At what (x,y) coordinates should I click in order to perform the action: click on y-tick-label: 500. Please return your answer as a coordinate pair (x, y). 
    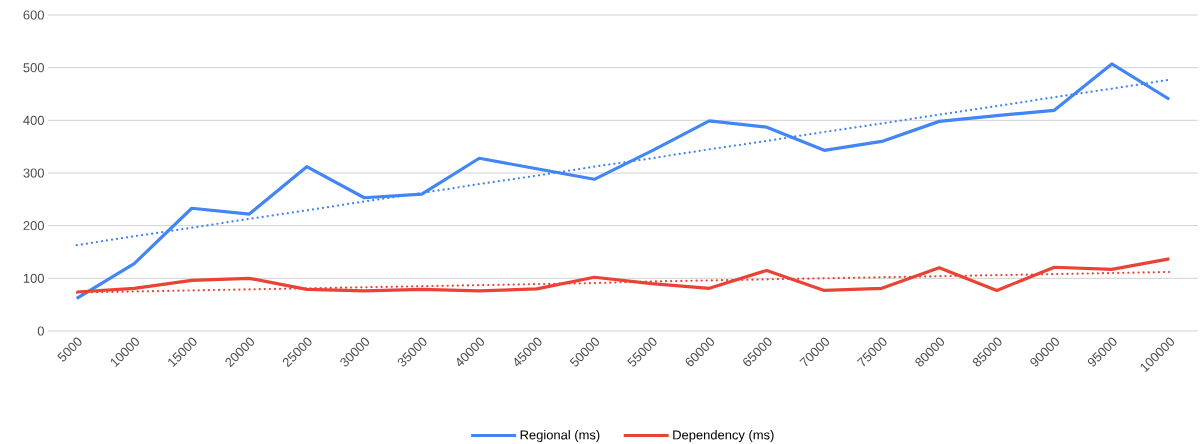
    Looking at the image, I should click on (33, 68).